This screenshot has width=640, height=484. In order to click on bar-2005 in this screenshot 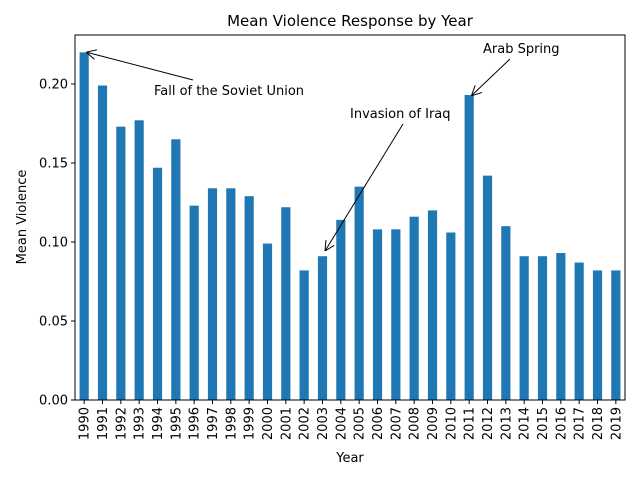, I will do `click(359, 293)`.